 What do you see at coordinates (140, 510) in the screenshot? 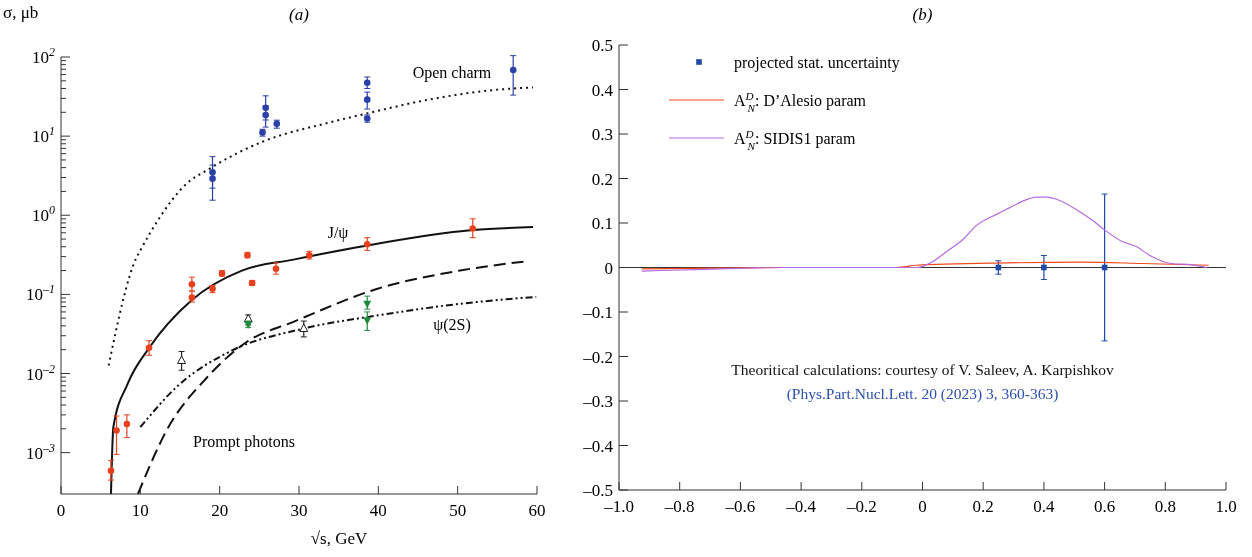
I see `x-tick-label: 10` at bounding box center [140, 510].